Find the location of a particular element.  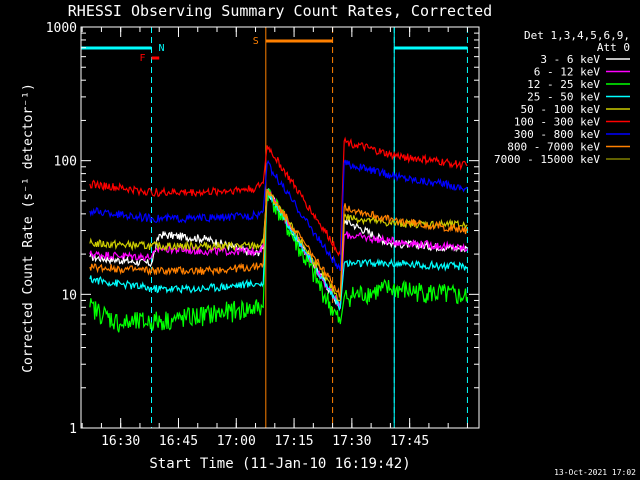

y-tick-label-3: 1000 is located at coordinates (61, 28).